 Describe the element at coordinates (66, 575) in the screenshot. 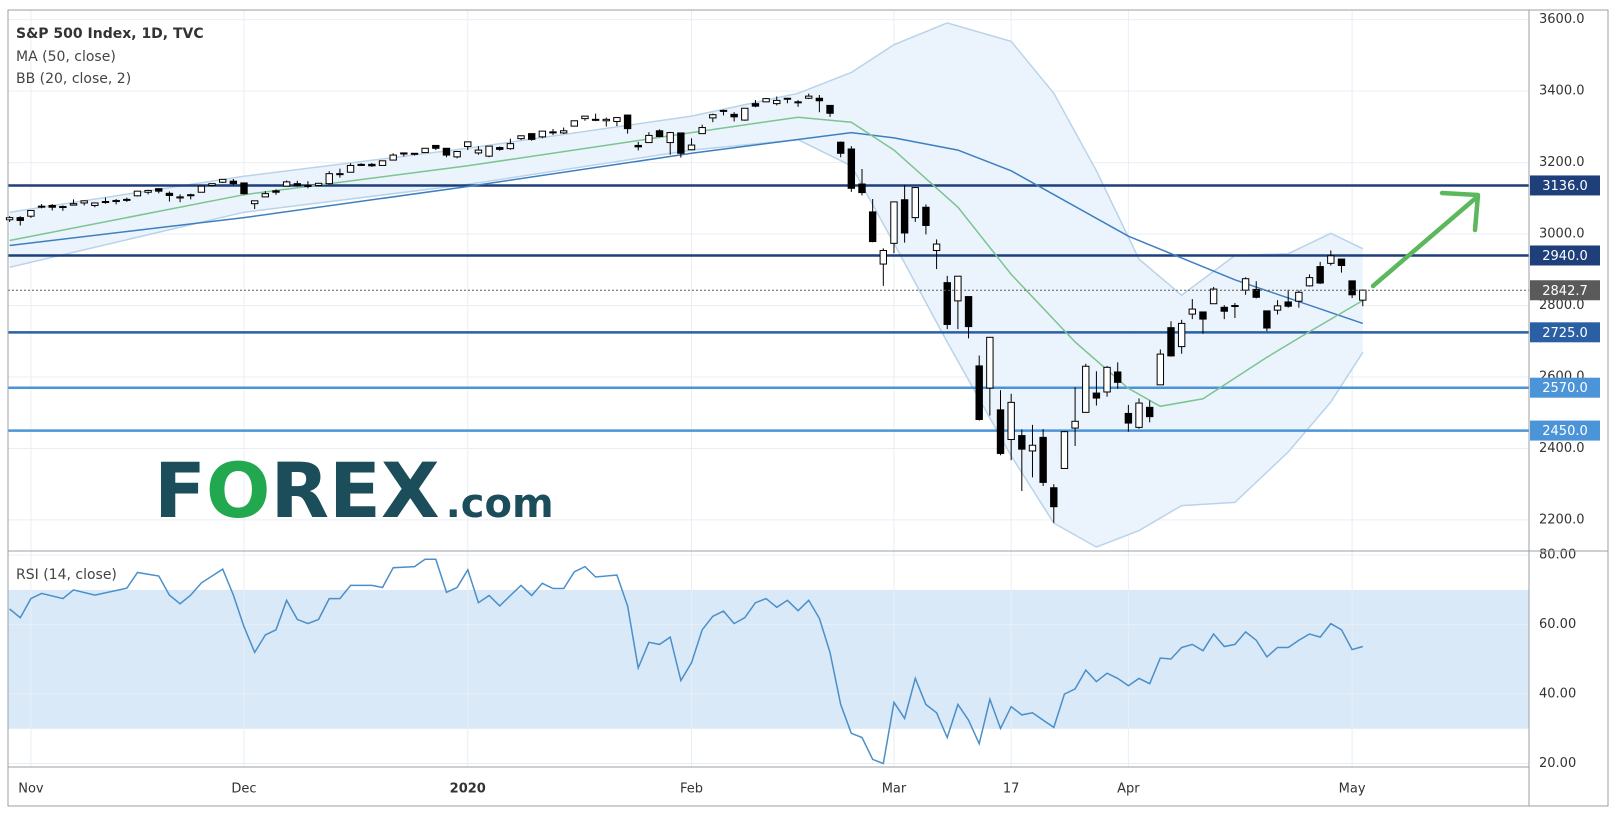

I see `rsi-title: RSI (14, close)` at that location.